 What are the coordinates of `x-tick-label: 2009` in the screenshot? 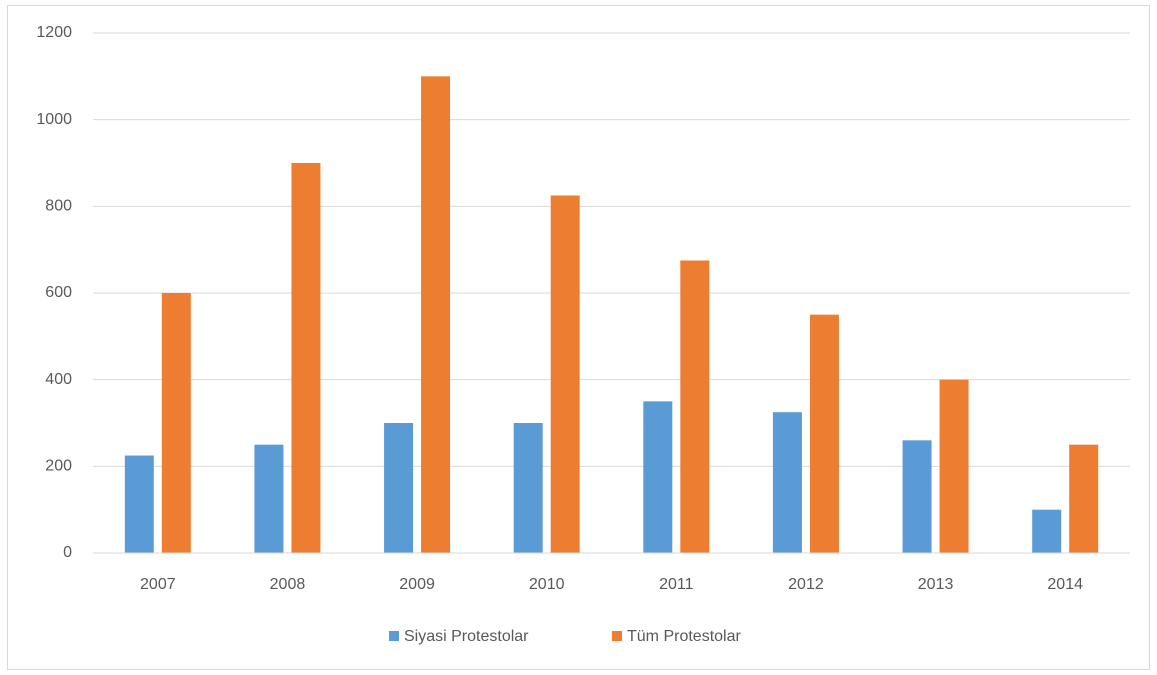 It's located at (417, 584).